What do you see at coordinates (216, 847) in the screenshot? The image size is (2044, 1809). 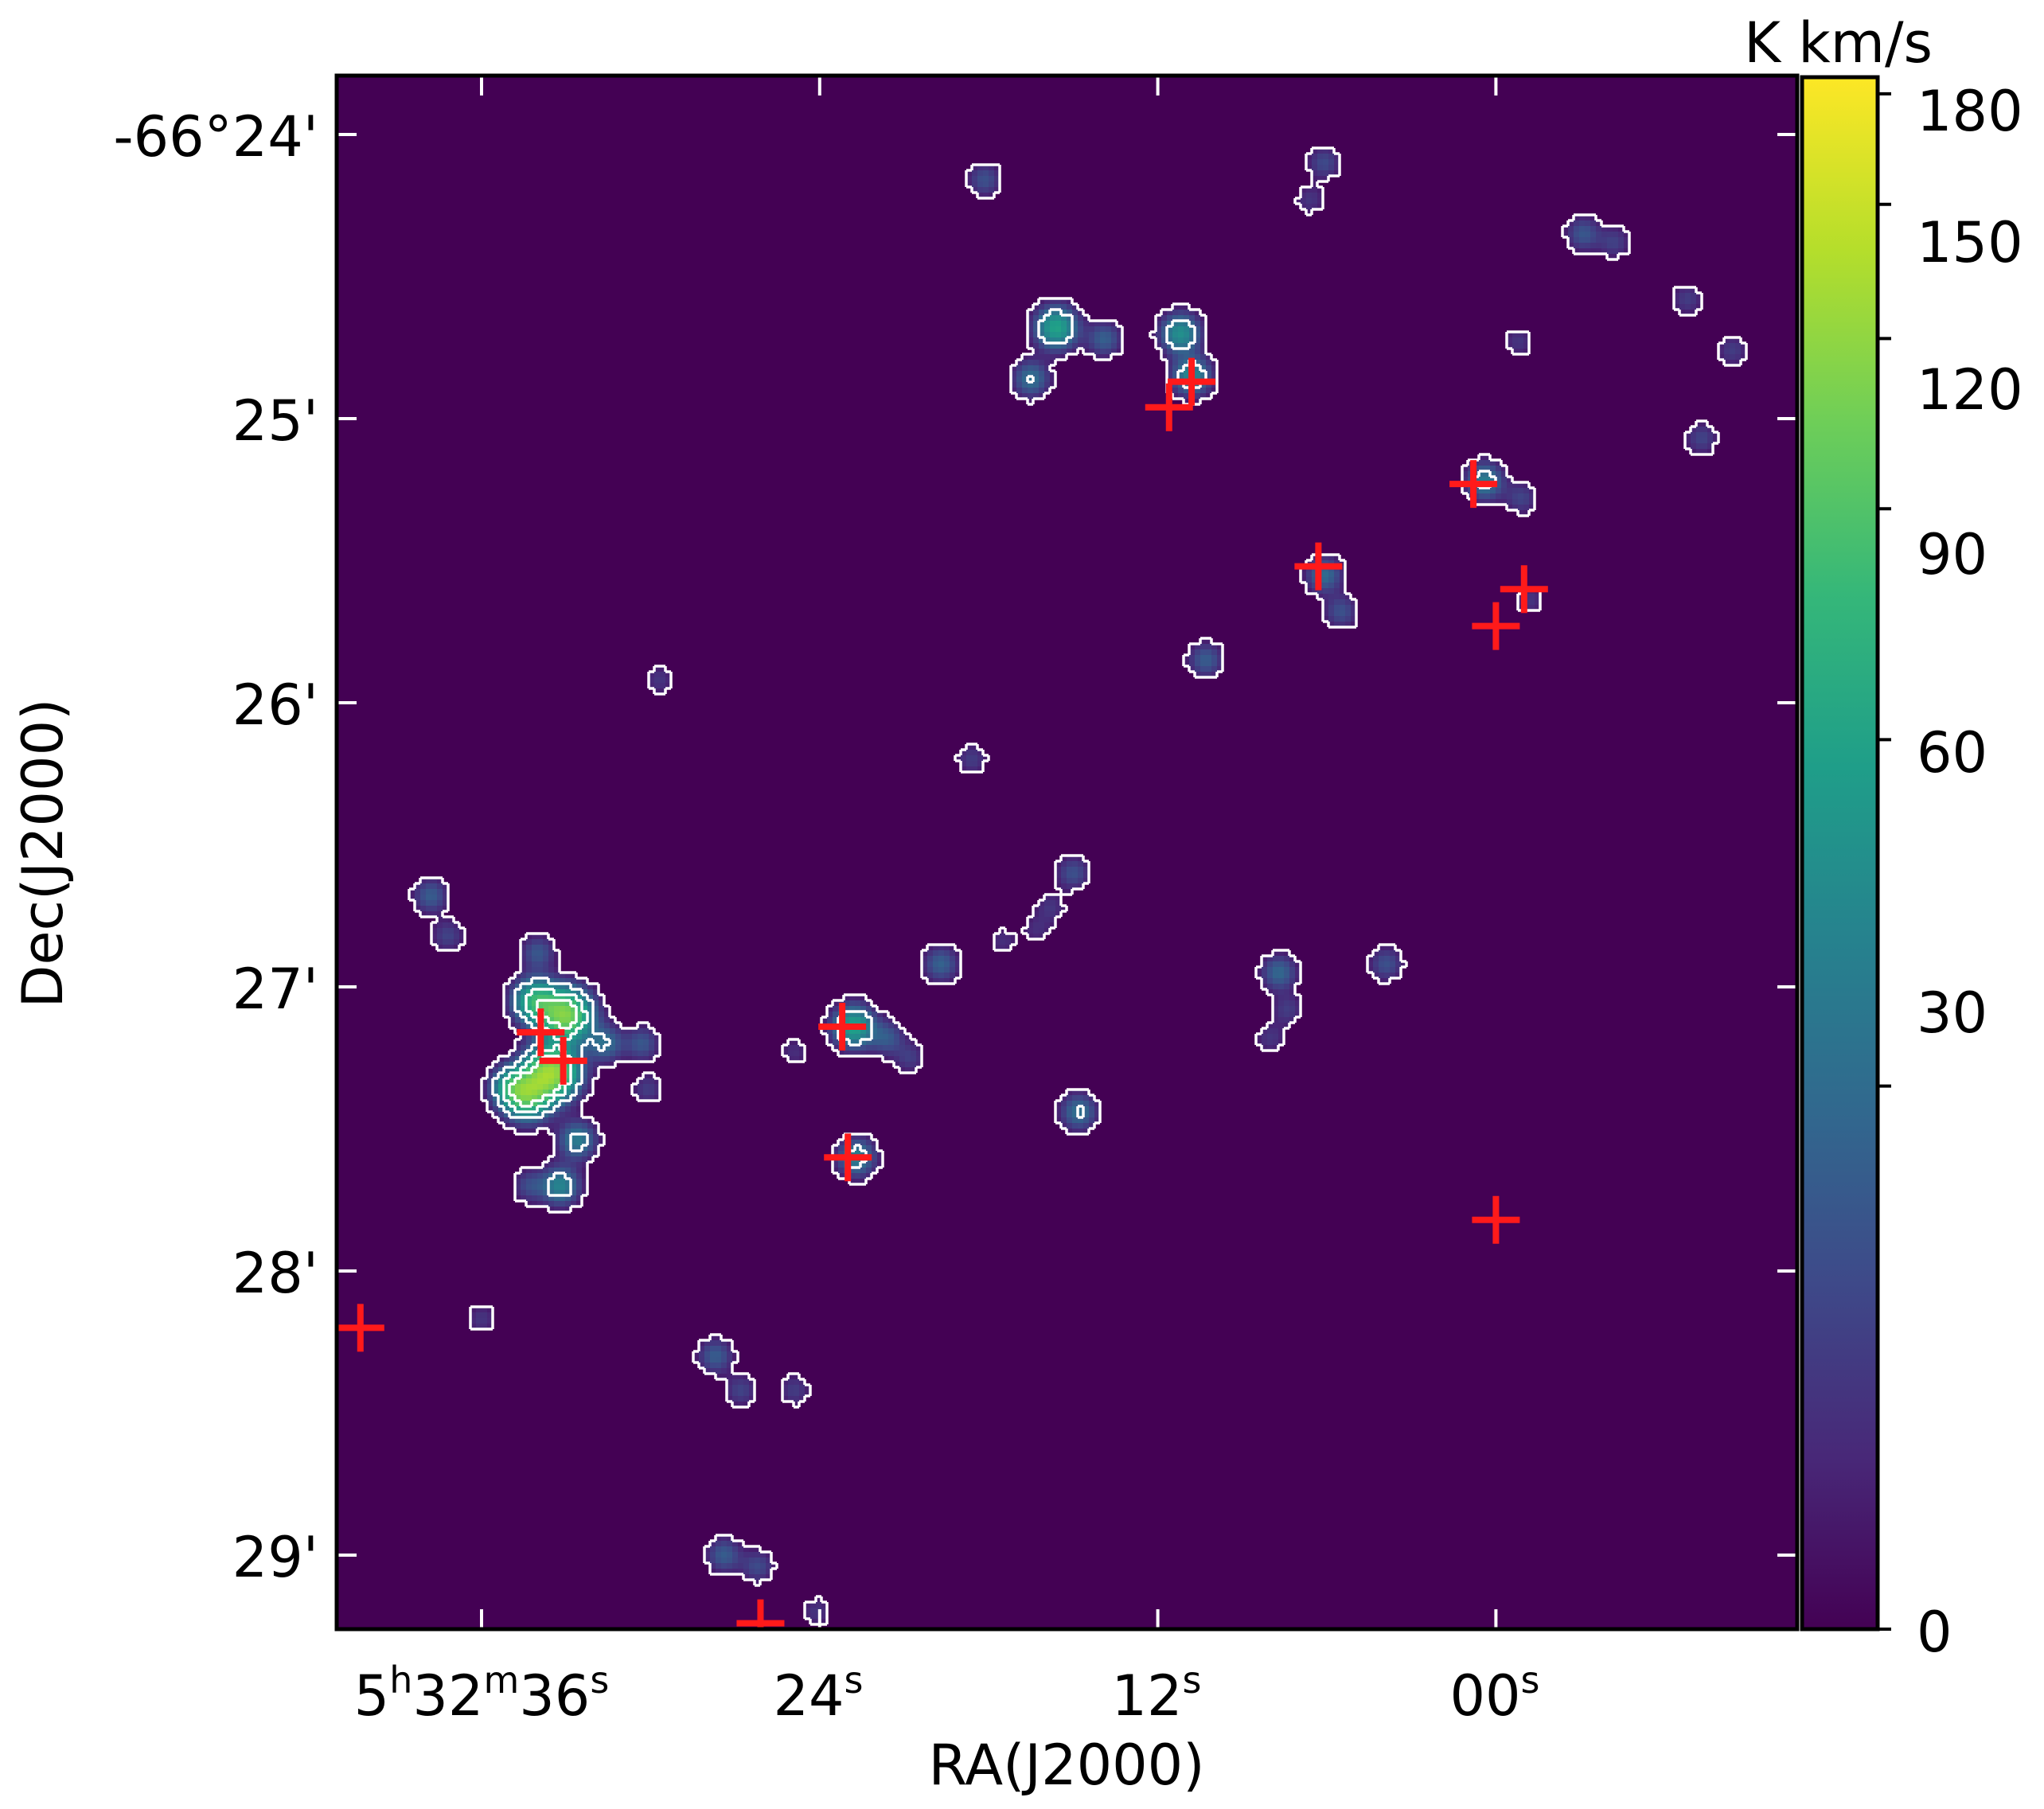 I see `y-tick-labels: -66°24' 25' 26' 27' 28' 29'` at bounding box center [216, 847].